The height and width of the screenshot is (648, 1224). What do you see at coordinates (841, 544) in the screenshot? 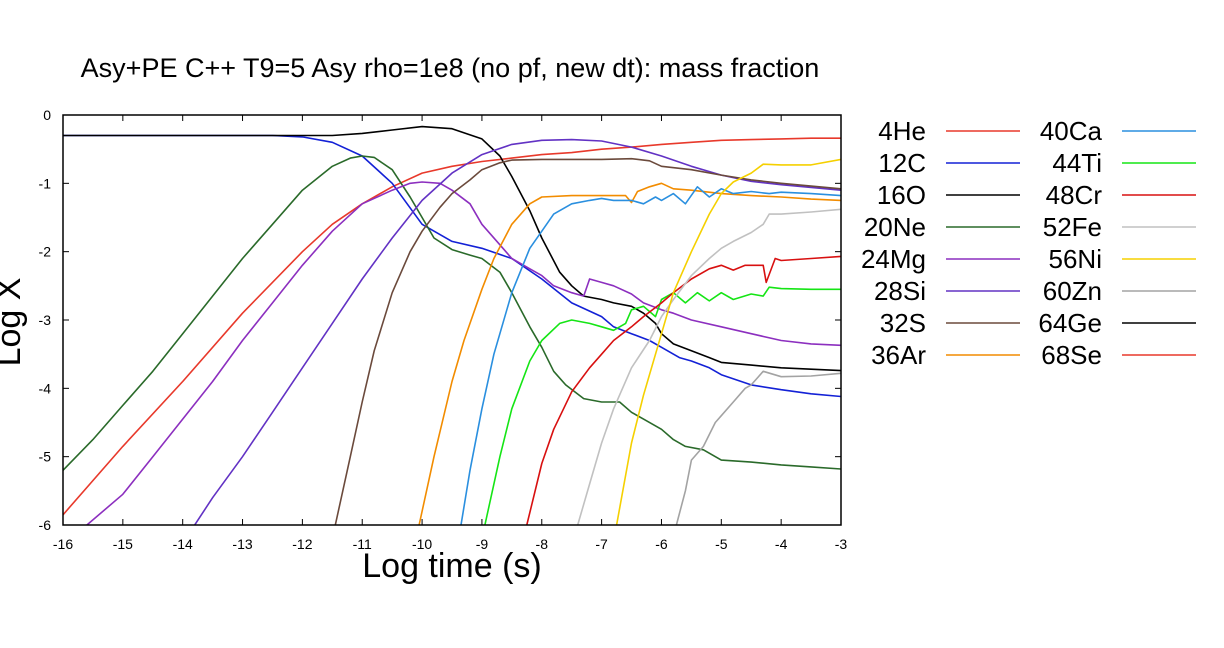
I see `x-tick-label: -3` at bounding box center [841, 544].